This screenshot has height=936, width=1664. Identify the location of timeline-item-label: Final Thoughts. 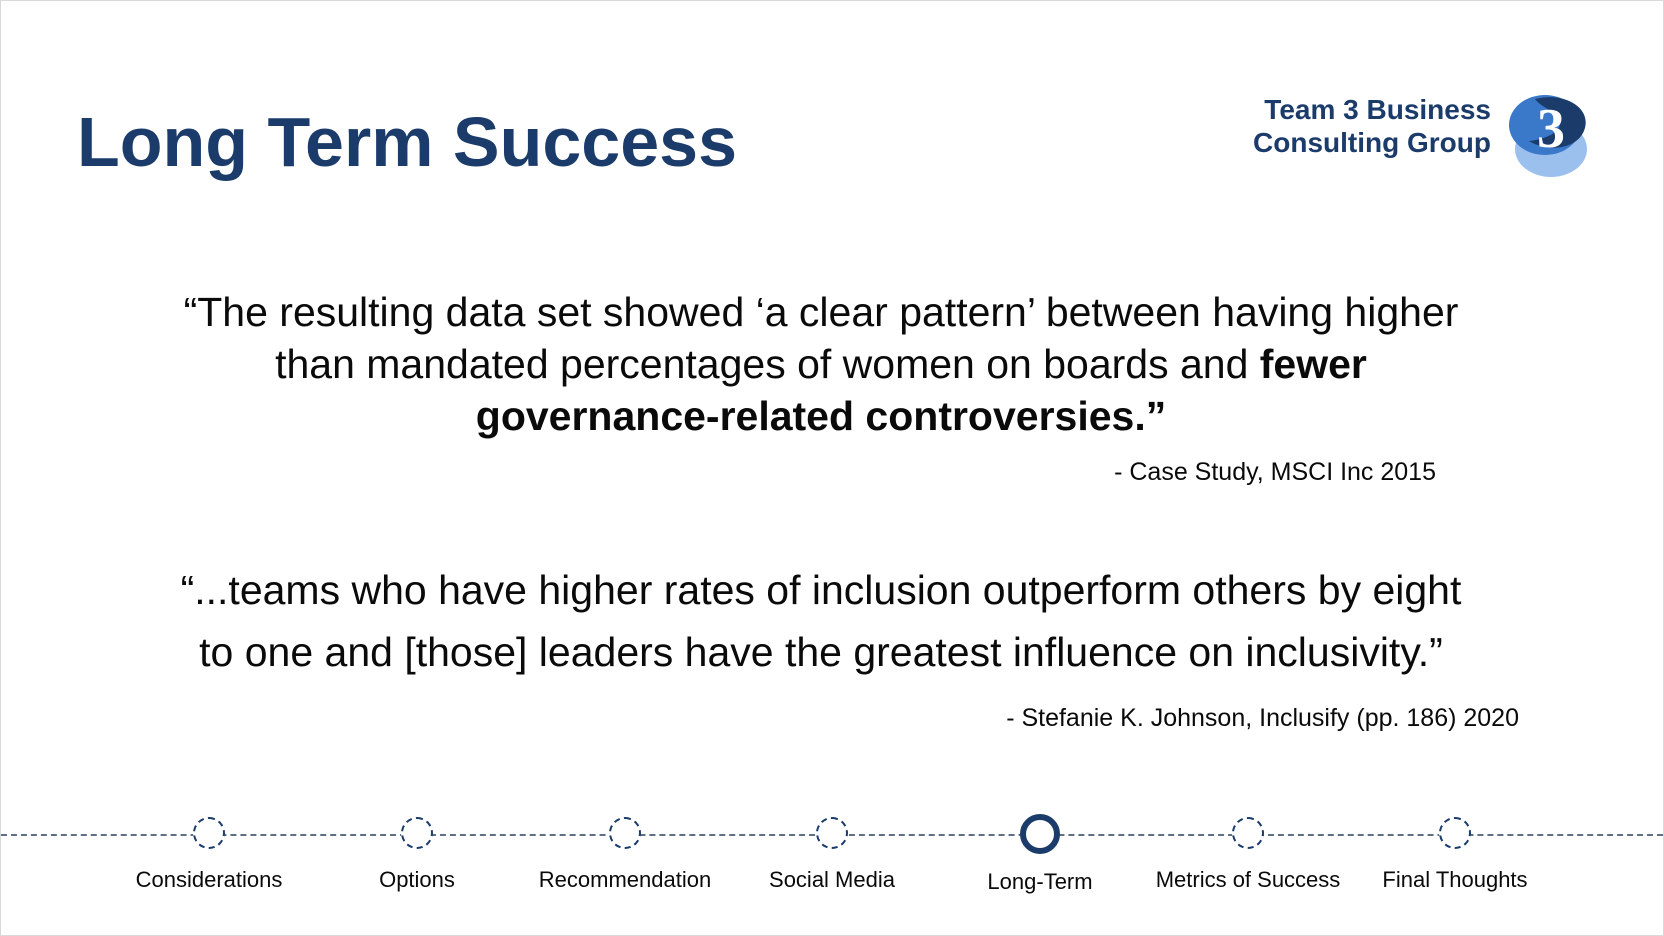
(1455, 879).